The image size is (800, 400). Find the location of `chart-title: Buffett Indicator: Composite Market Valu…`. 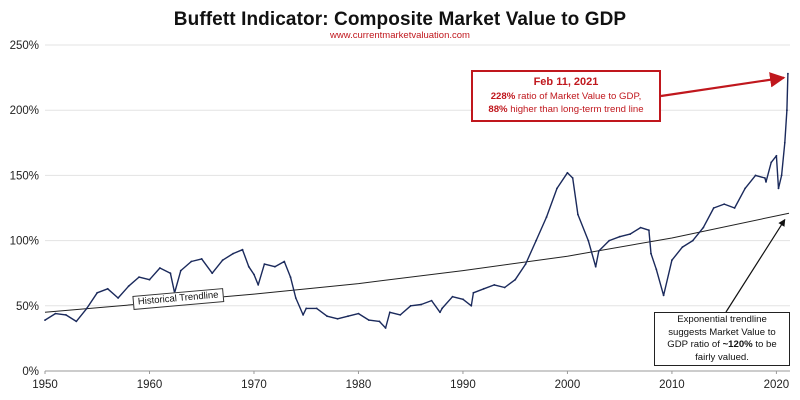

chart-title: Buffett Indicator: Composite Market Valu… is located at coordinates (400, 19).